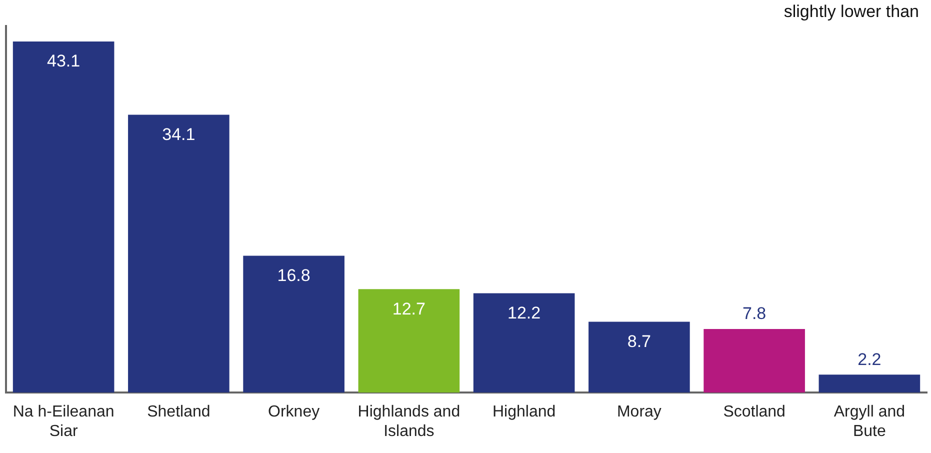 The width and height of the screenshot is (931, 453). Describe the element at coordinates (524, 412) in the screenshot. I see `x-tick-label: Highland` at that location.